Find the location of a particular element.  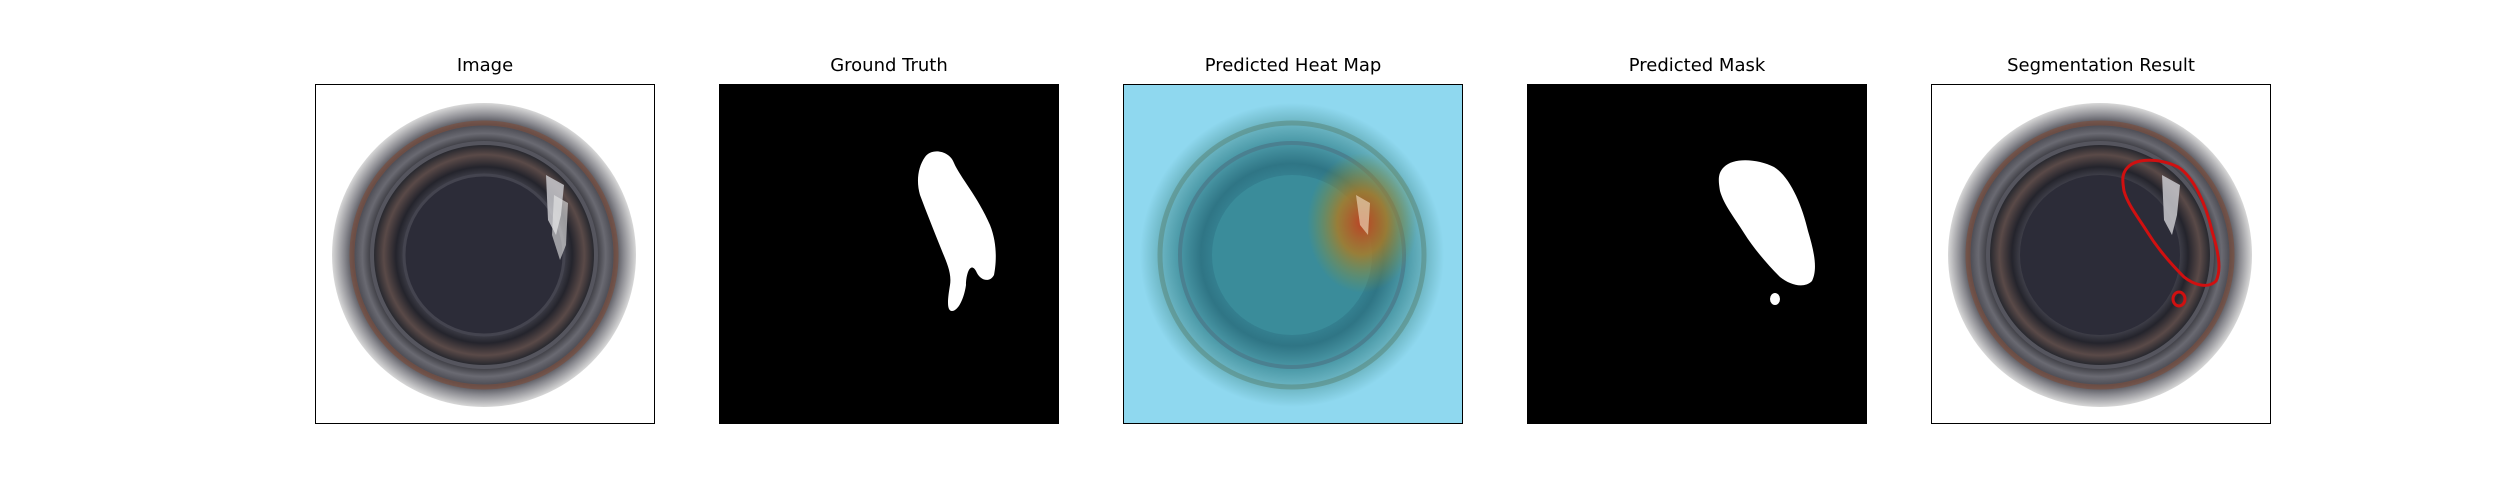

panel-title-predicted-mask: Predicted Mask is located at coordinates (1697, 65).